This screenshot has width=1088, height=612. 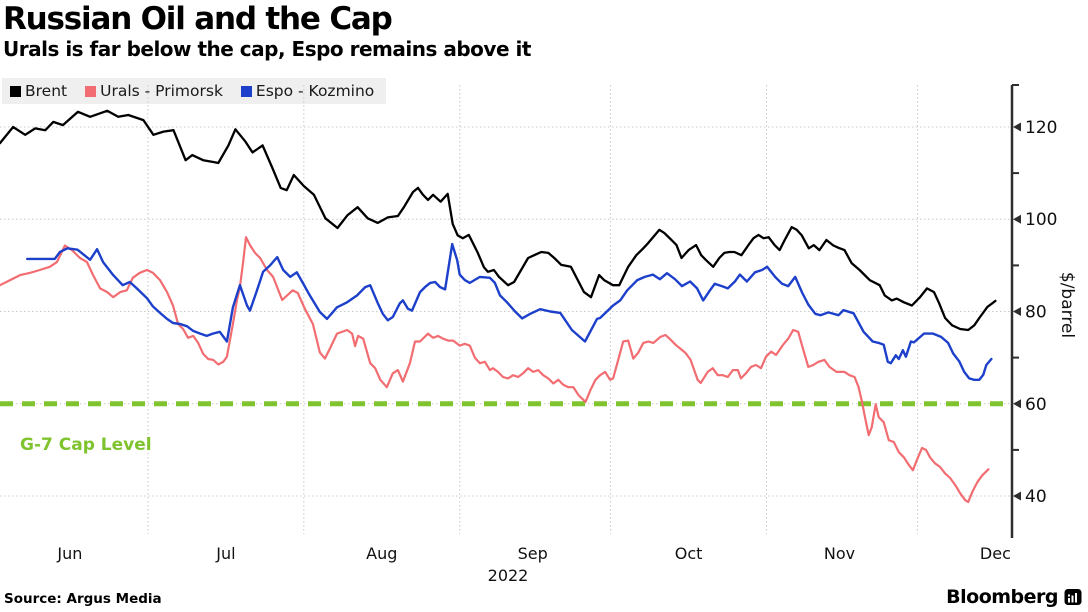 What do you see at coordinates (315, 91) in the screenshot?
I see `legend-label: Espo - Kozmino` at bounding box center [315, 91].